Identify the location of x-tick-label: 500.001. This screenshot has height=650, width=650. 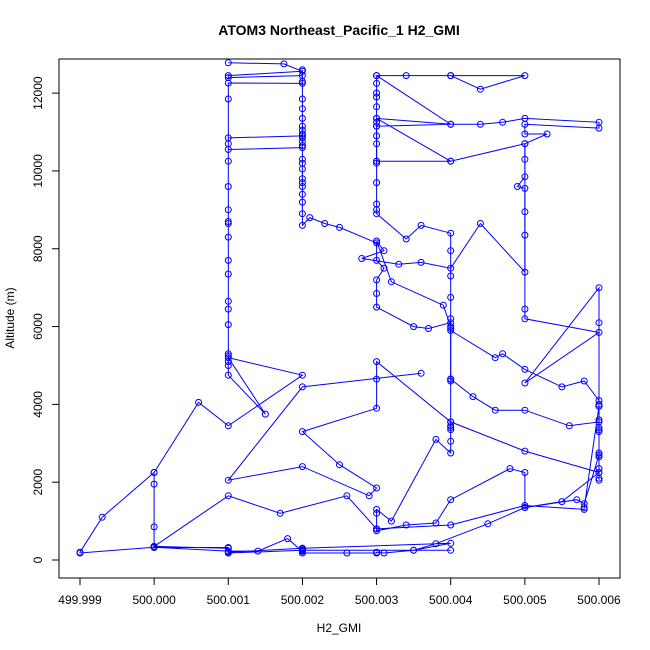
(229, 600).